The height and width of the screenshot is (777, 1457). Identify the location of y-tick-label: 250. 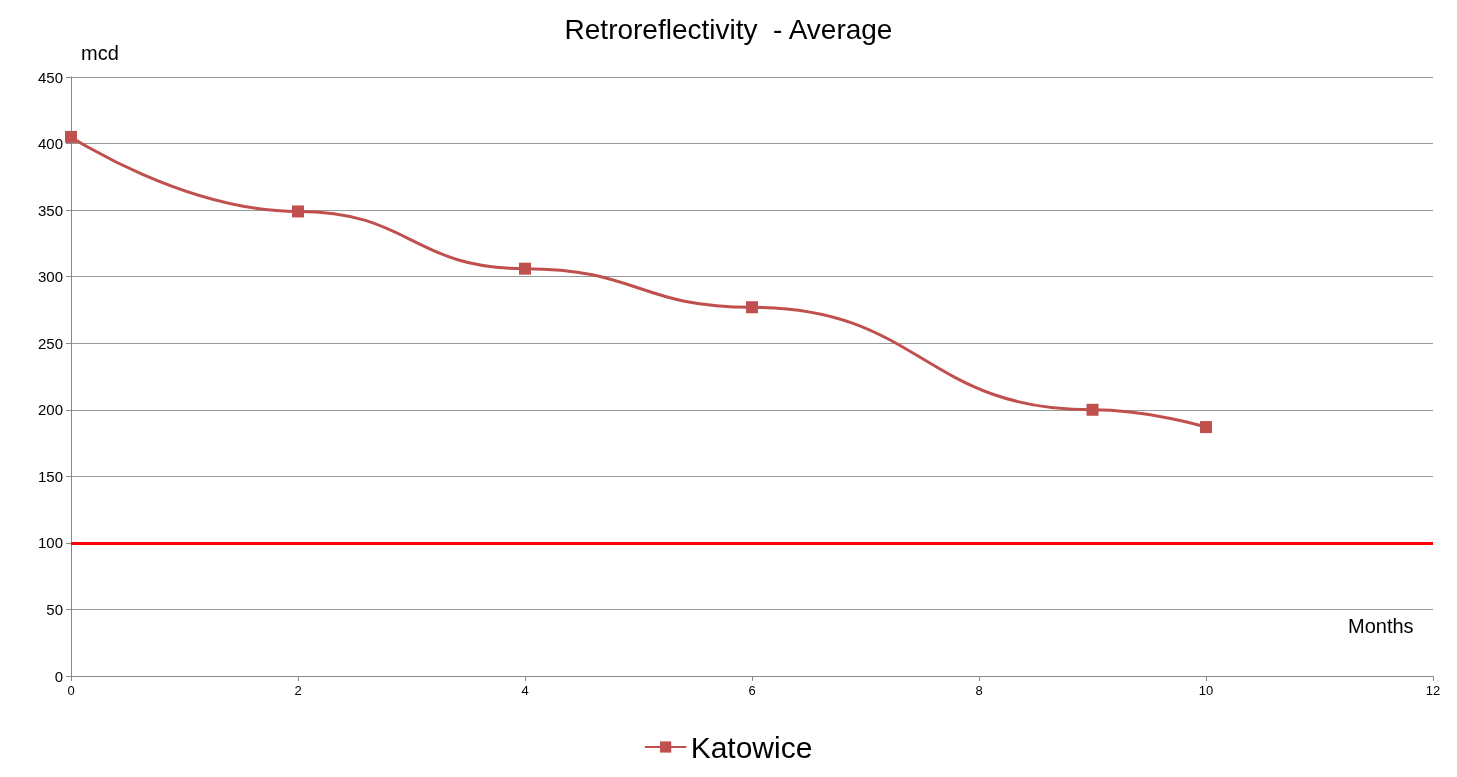
(50, 343).